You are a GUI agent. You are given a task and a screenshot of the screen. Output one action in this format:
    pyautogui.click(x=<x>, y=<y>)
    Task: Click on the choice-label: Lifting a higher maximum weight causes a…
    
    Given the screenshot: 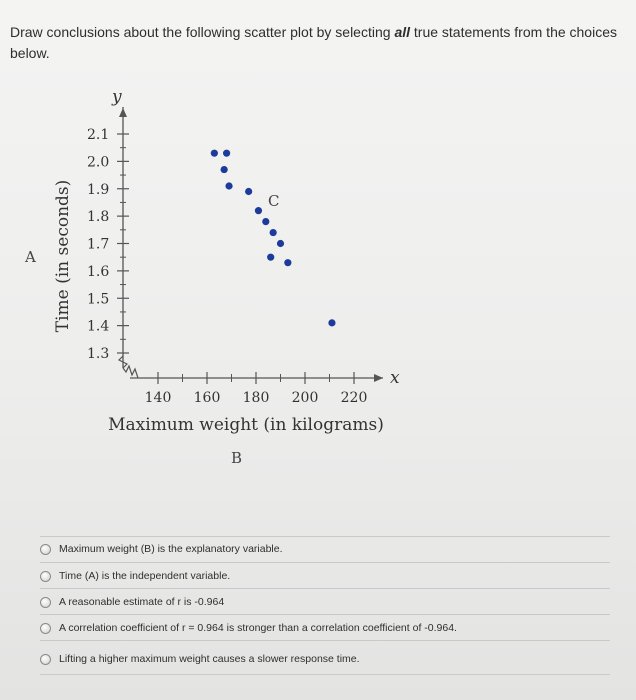 What is the action you would take?
    pyautogui.click(x=209, y=659)
    